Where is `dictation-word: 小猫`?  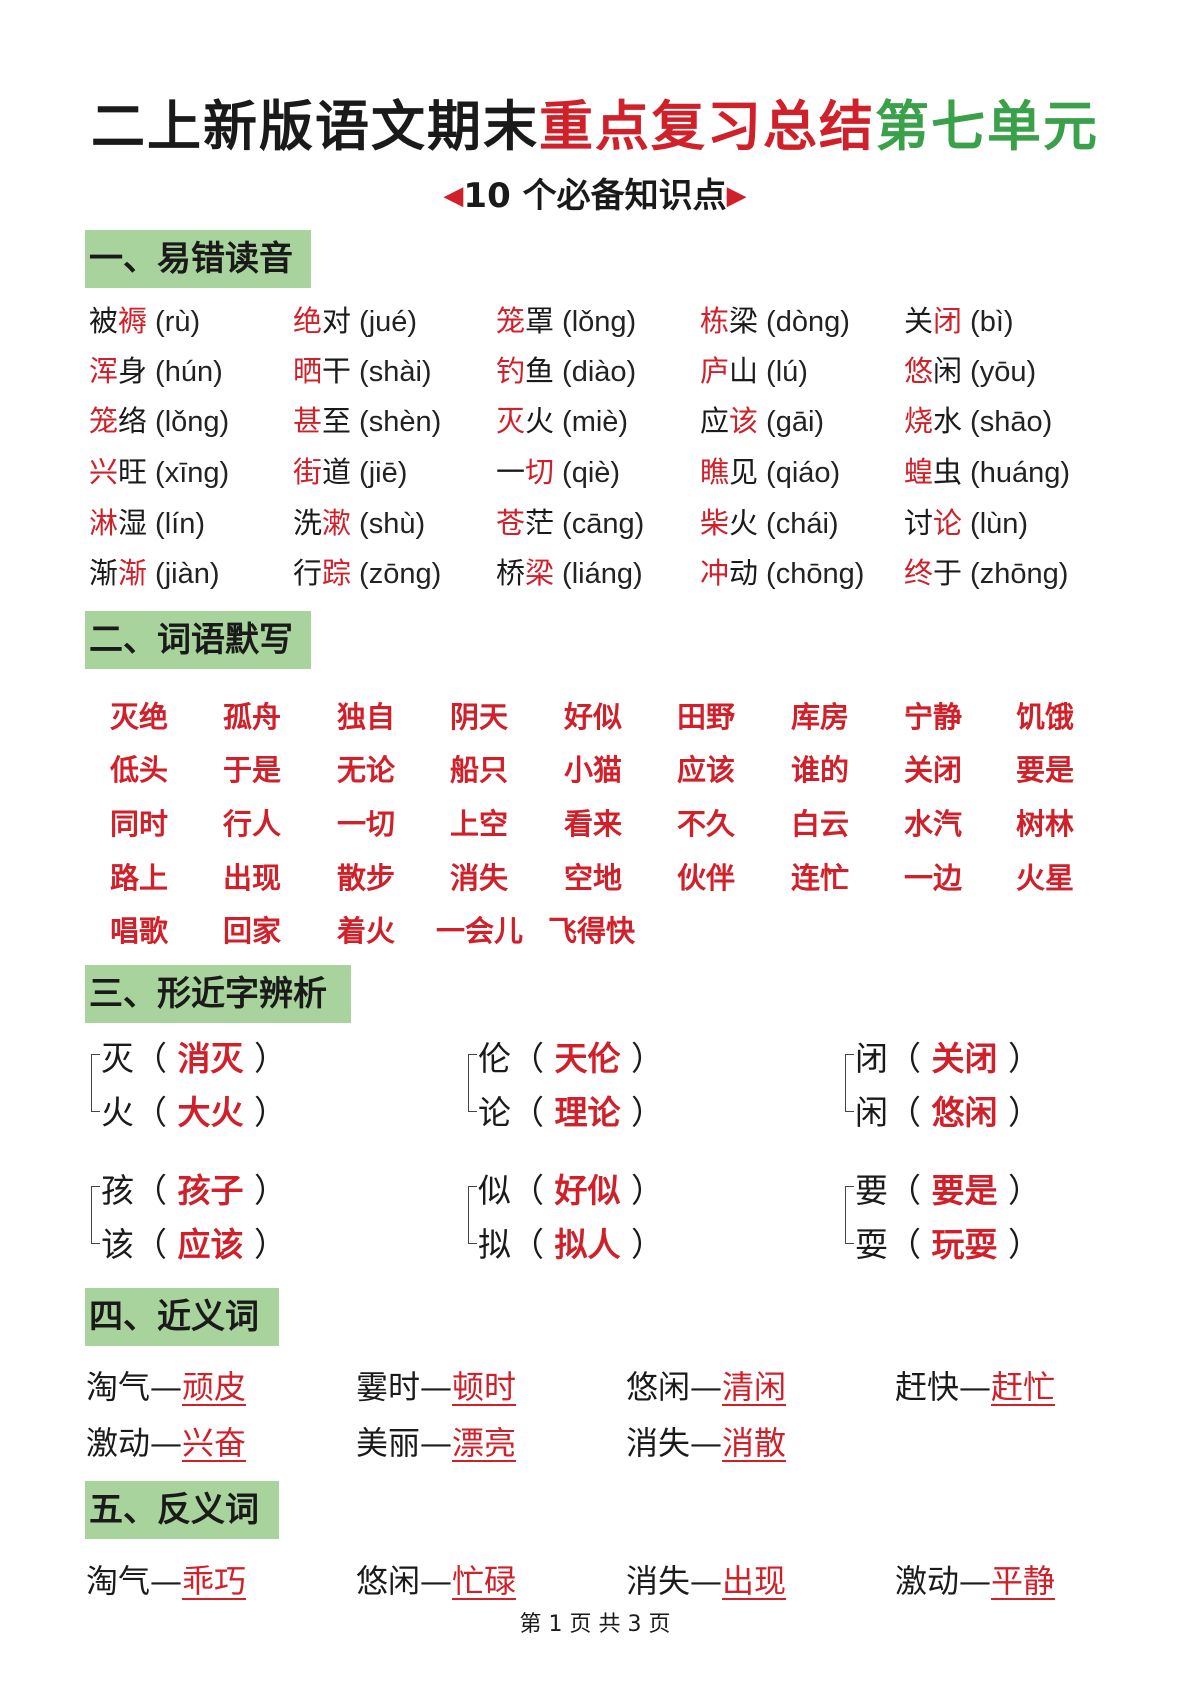 dictation-word: 小猫 is located at coordinates (593, 770).